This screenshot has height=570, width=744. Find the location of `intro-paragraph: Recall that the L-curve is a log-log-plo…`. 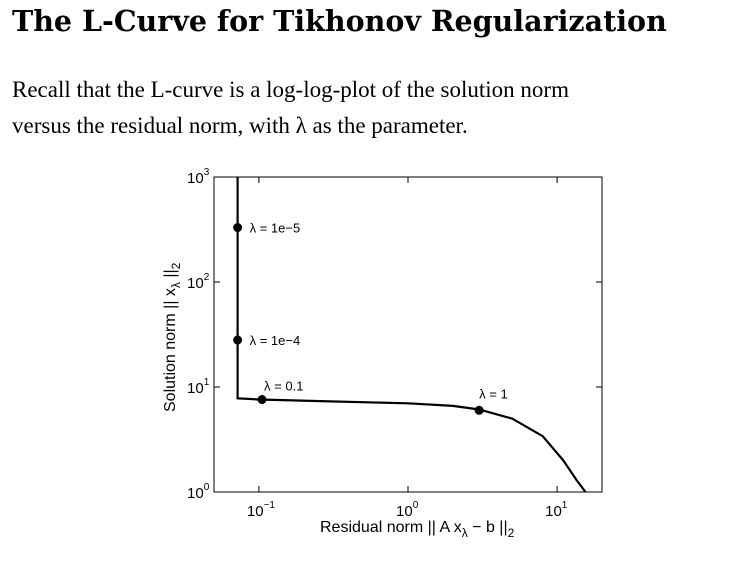

intro-paragraph: Recall that the L-curve is a log-log-plo… is located at coordinates (374, 108).